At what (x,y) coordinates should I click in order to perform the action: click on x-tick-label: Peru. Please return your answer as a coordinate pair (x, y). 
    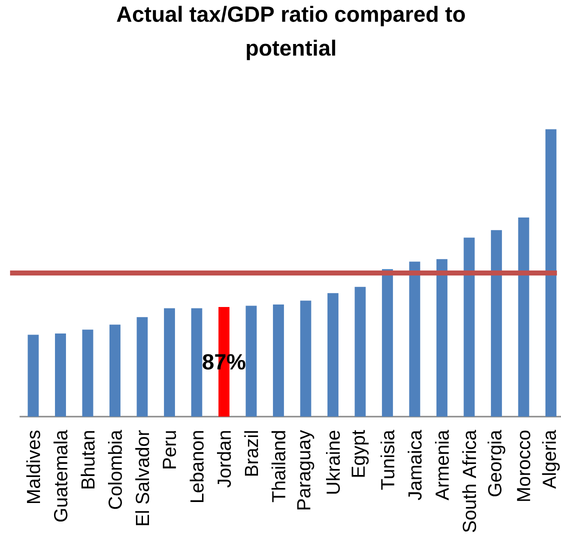
    Looking at the image, I should click on (169, 449).